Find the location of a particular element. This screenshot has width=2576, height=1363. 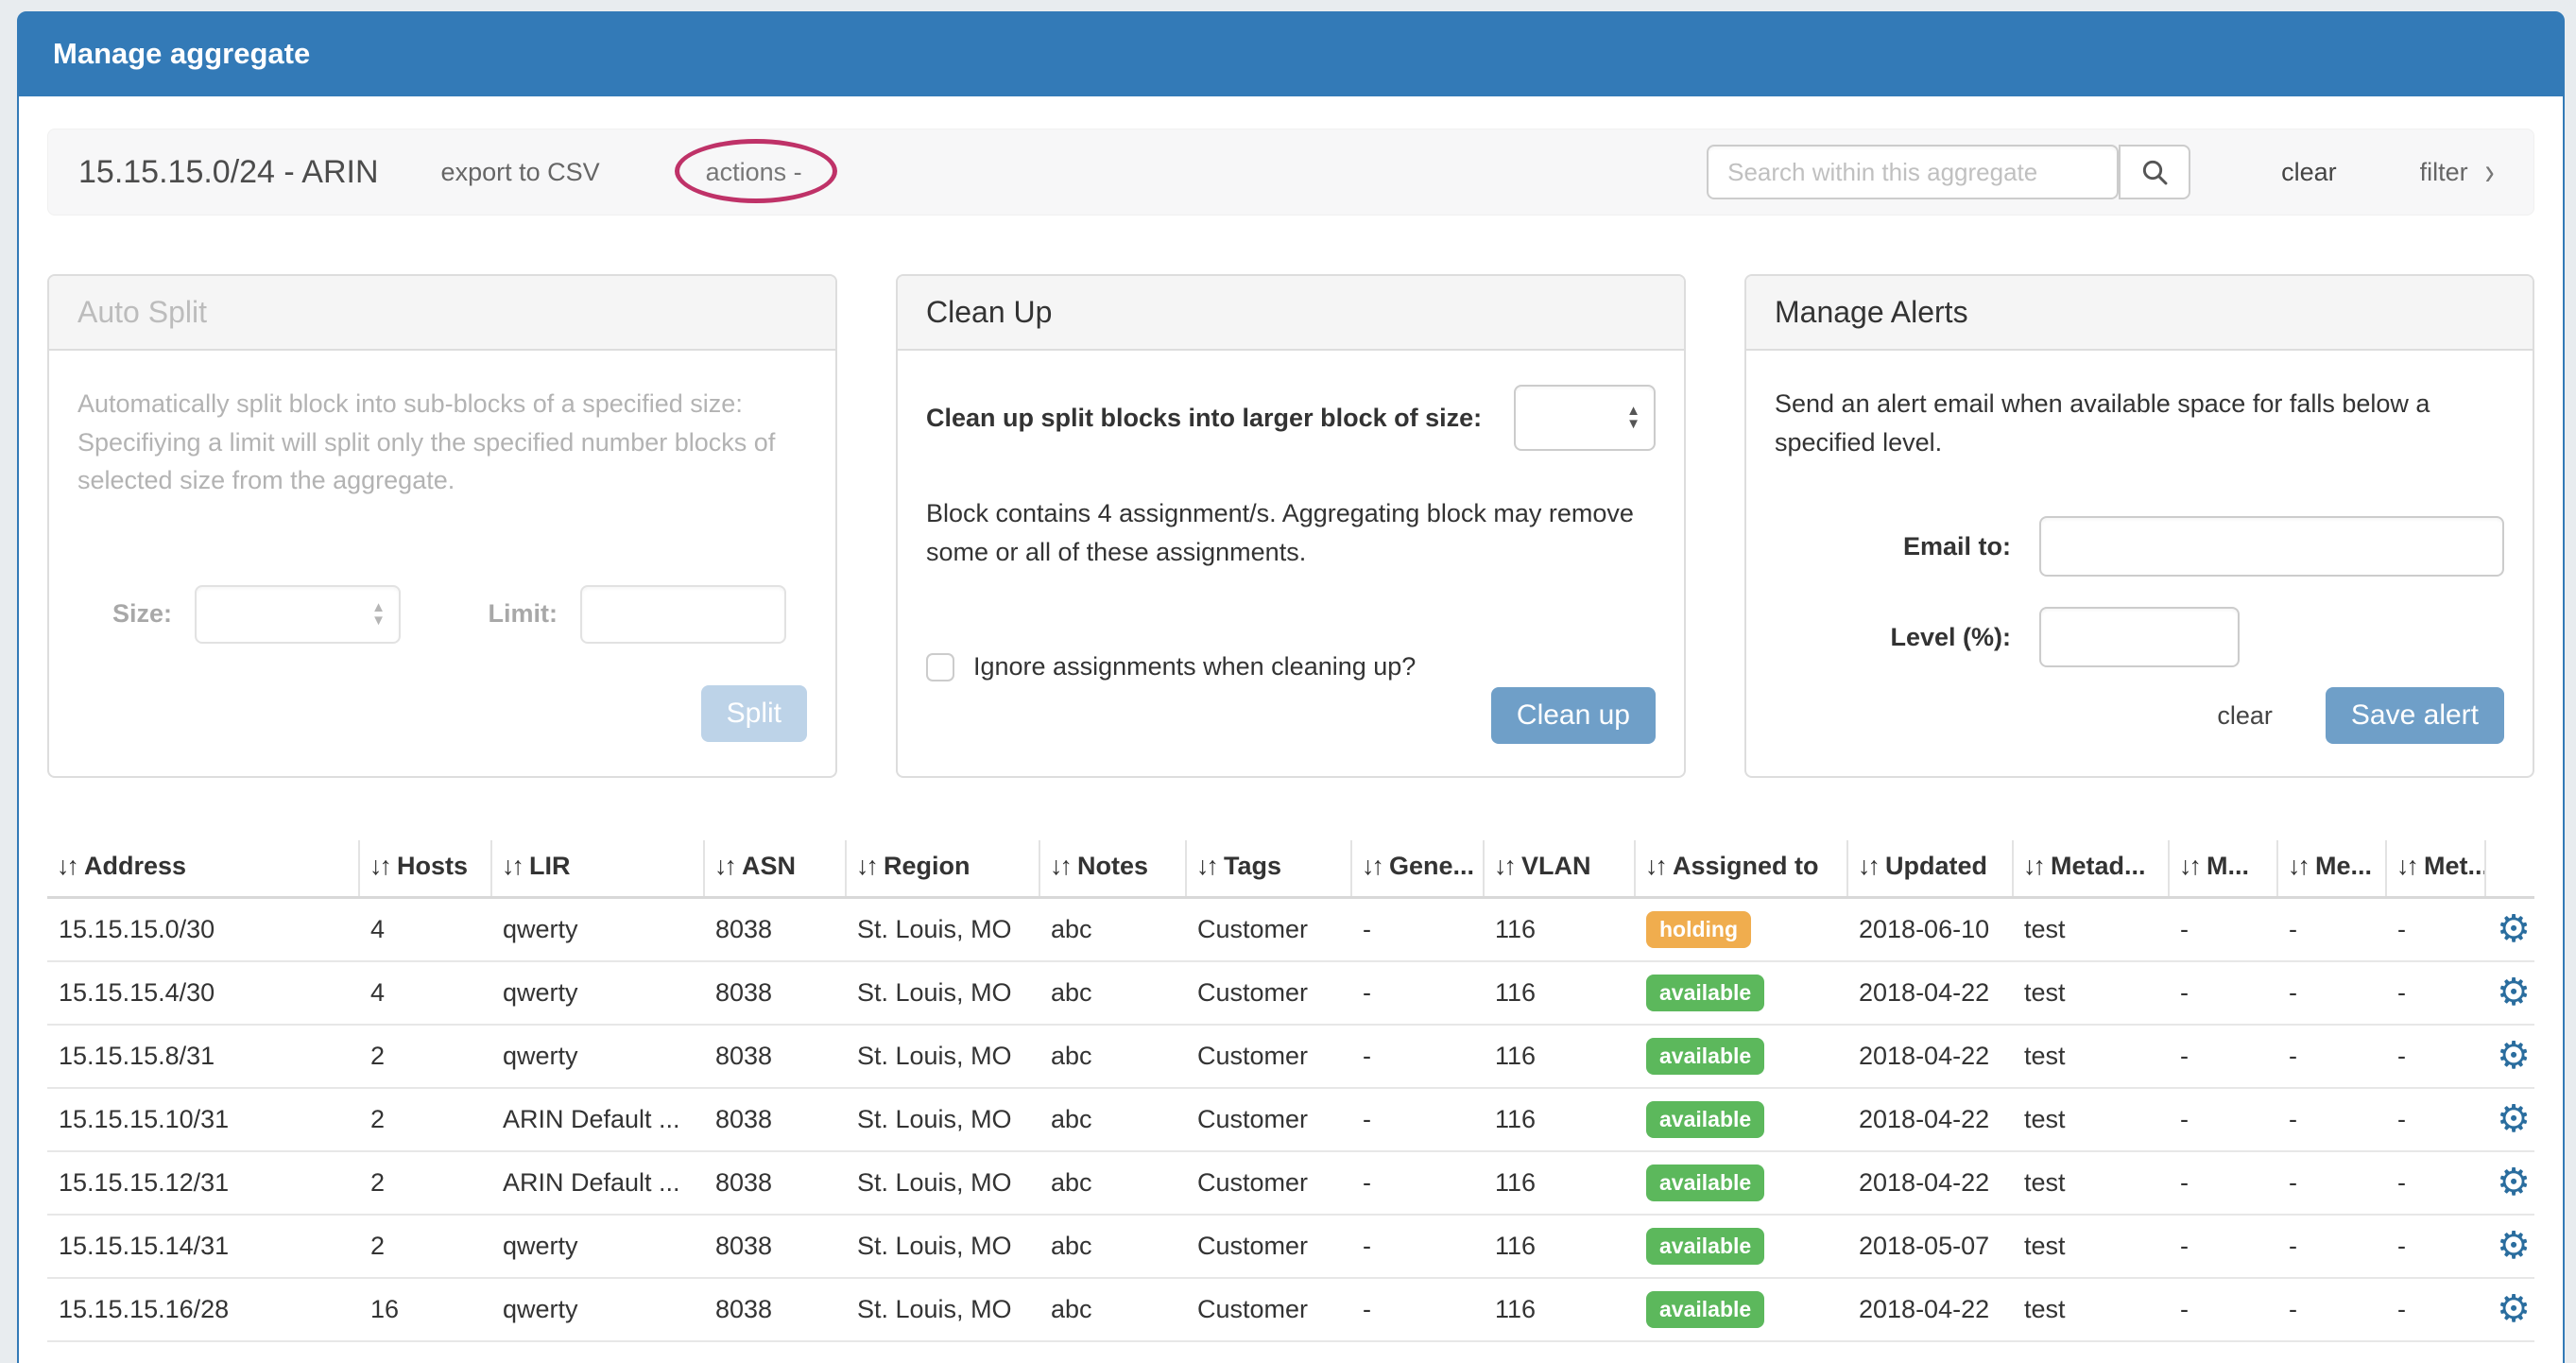

cell-address: 15.15.15.16/28 is located at coordinates (203, 1310).